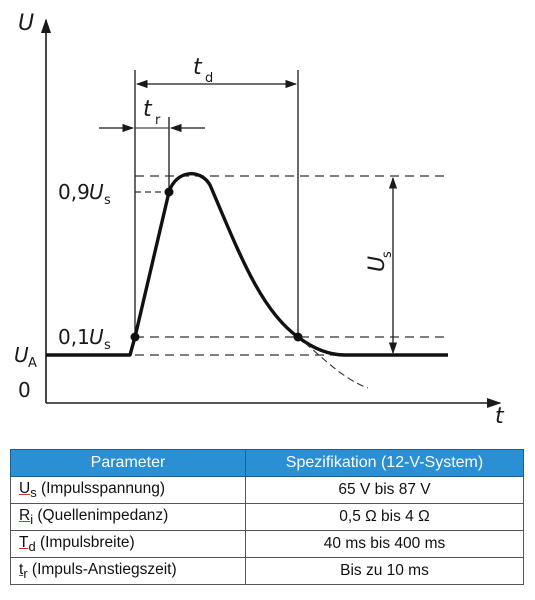 The width and height of the screenshot is (535, 600). Describe the element at coordinates (21, 569) in the screenshot. I see `param-symbol: t` at that location.